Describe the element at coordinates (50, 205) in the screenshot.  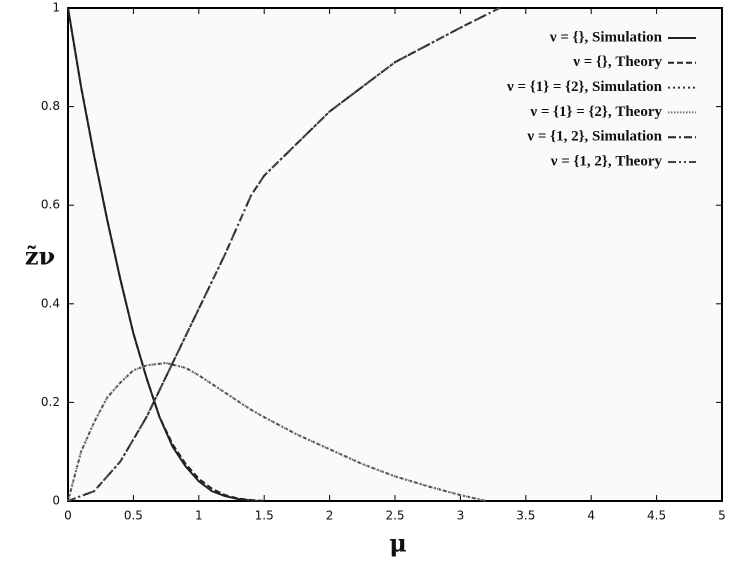
I see `y-tick-label: 0.6` at that location.